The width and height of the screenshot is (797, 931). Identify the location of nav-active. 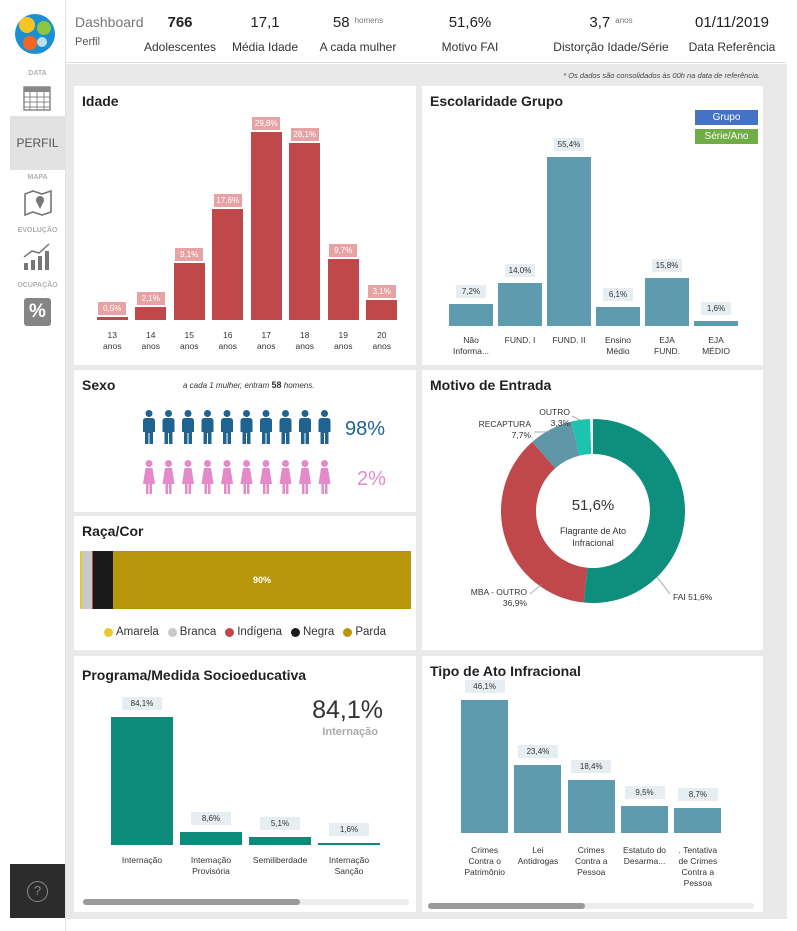
(37, 143).